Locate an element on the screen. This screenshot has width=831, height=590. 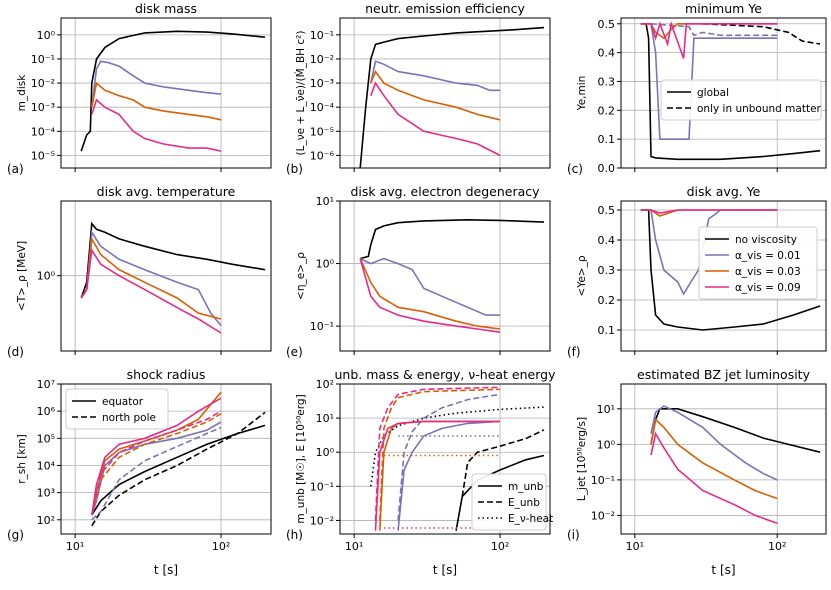
panel-label: (e) is located at coordinates (294, 352).